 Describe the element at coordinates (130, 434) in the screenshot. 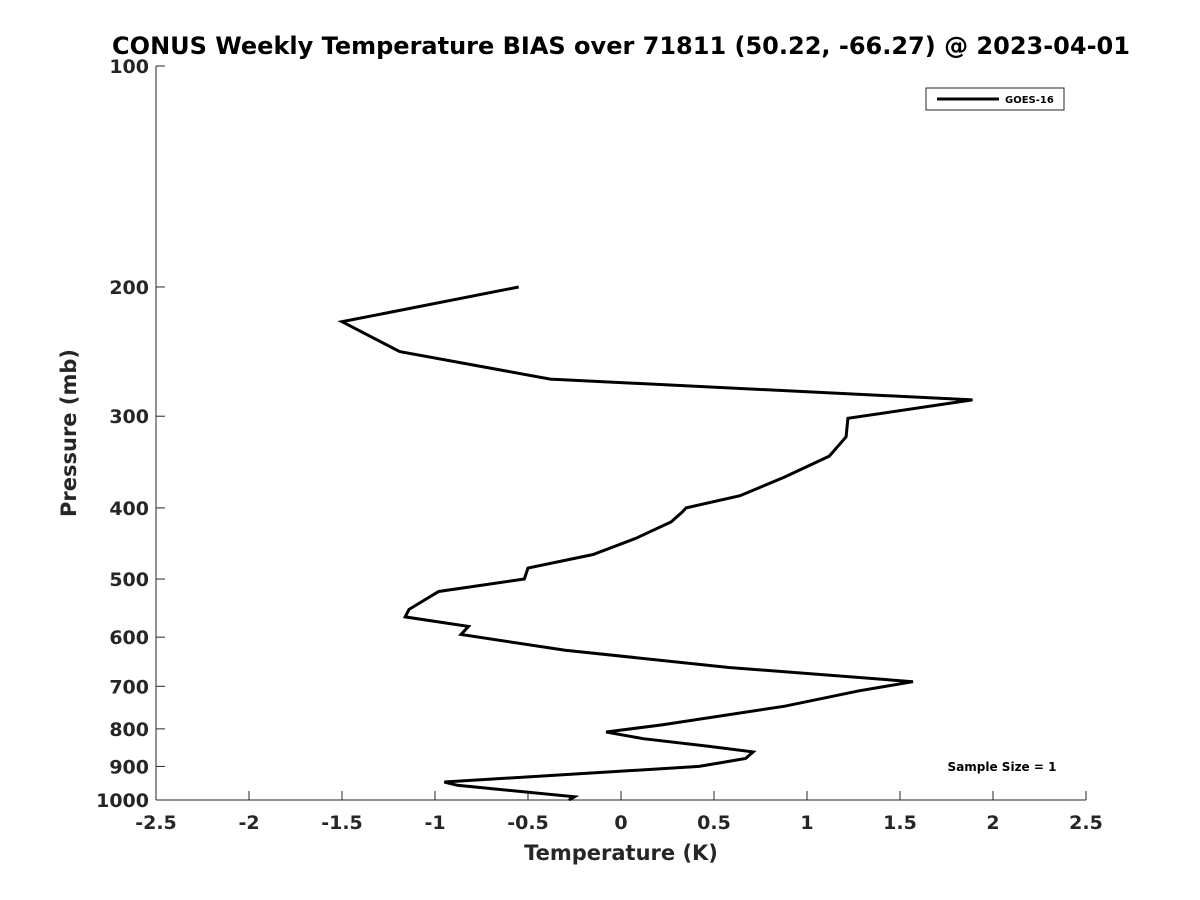

I see `y-ticks: 100 200 300 400 500 600 700 800 900 1000` at that location.